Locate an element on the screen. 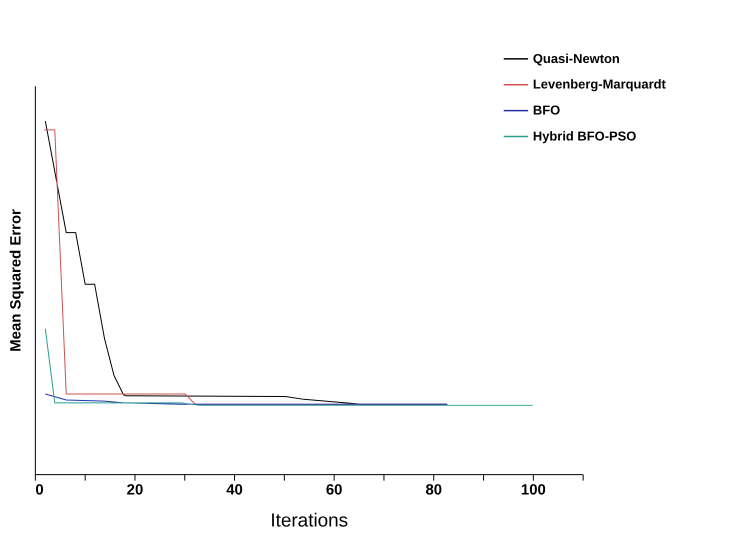  y-axis-title: Mean Squared Error is located at coordinates (15, 280).